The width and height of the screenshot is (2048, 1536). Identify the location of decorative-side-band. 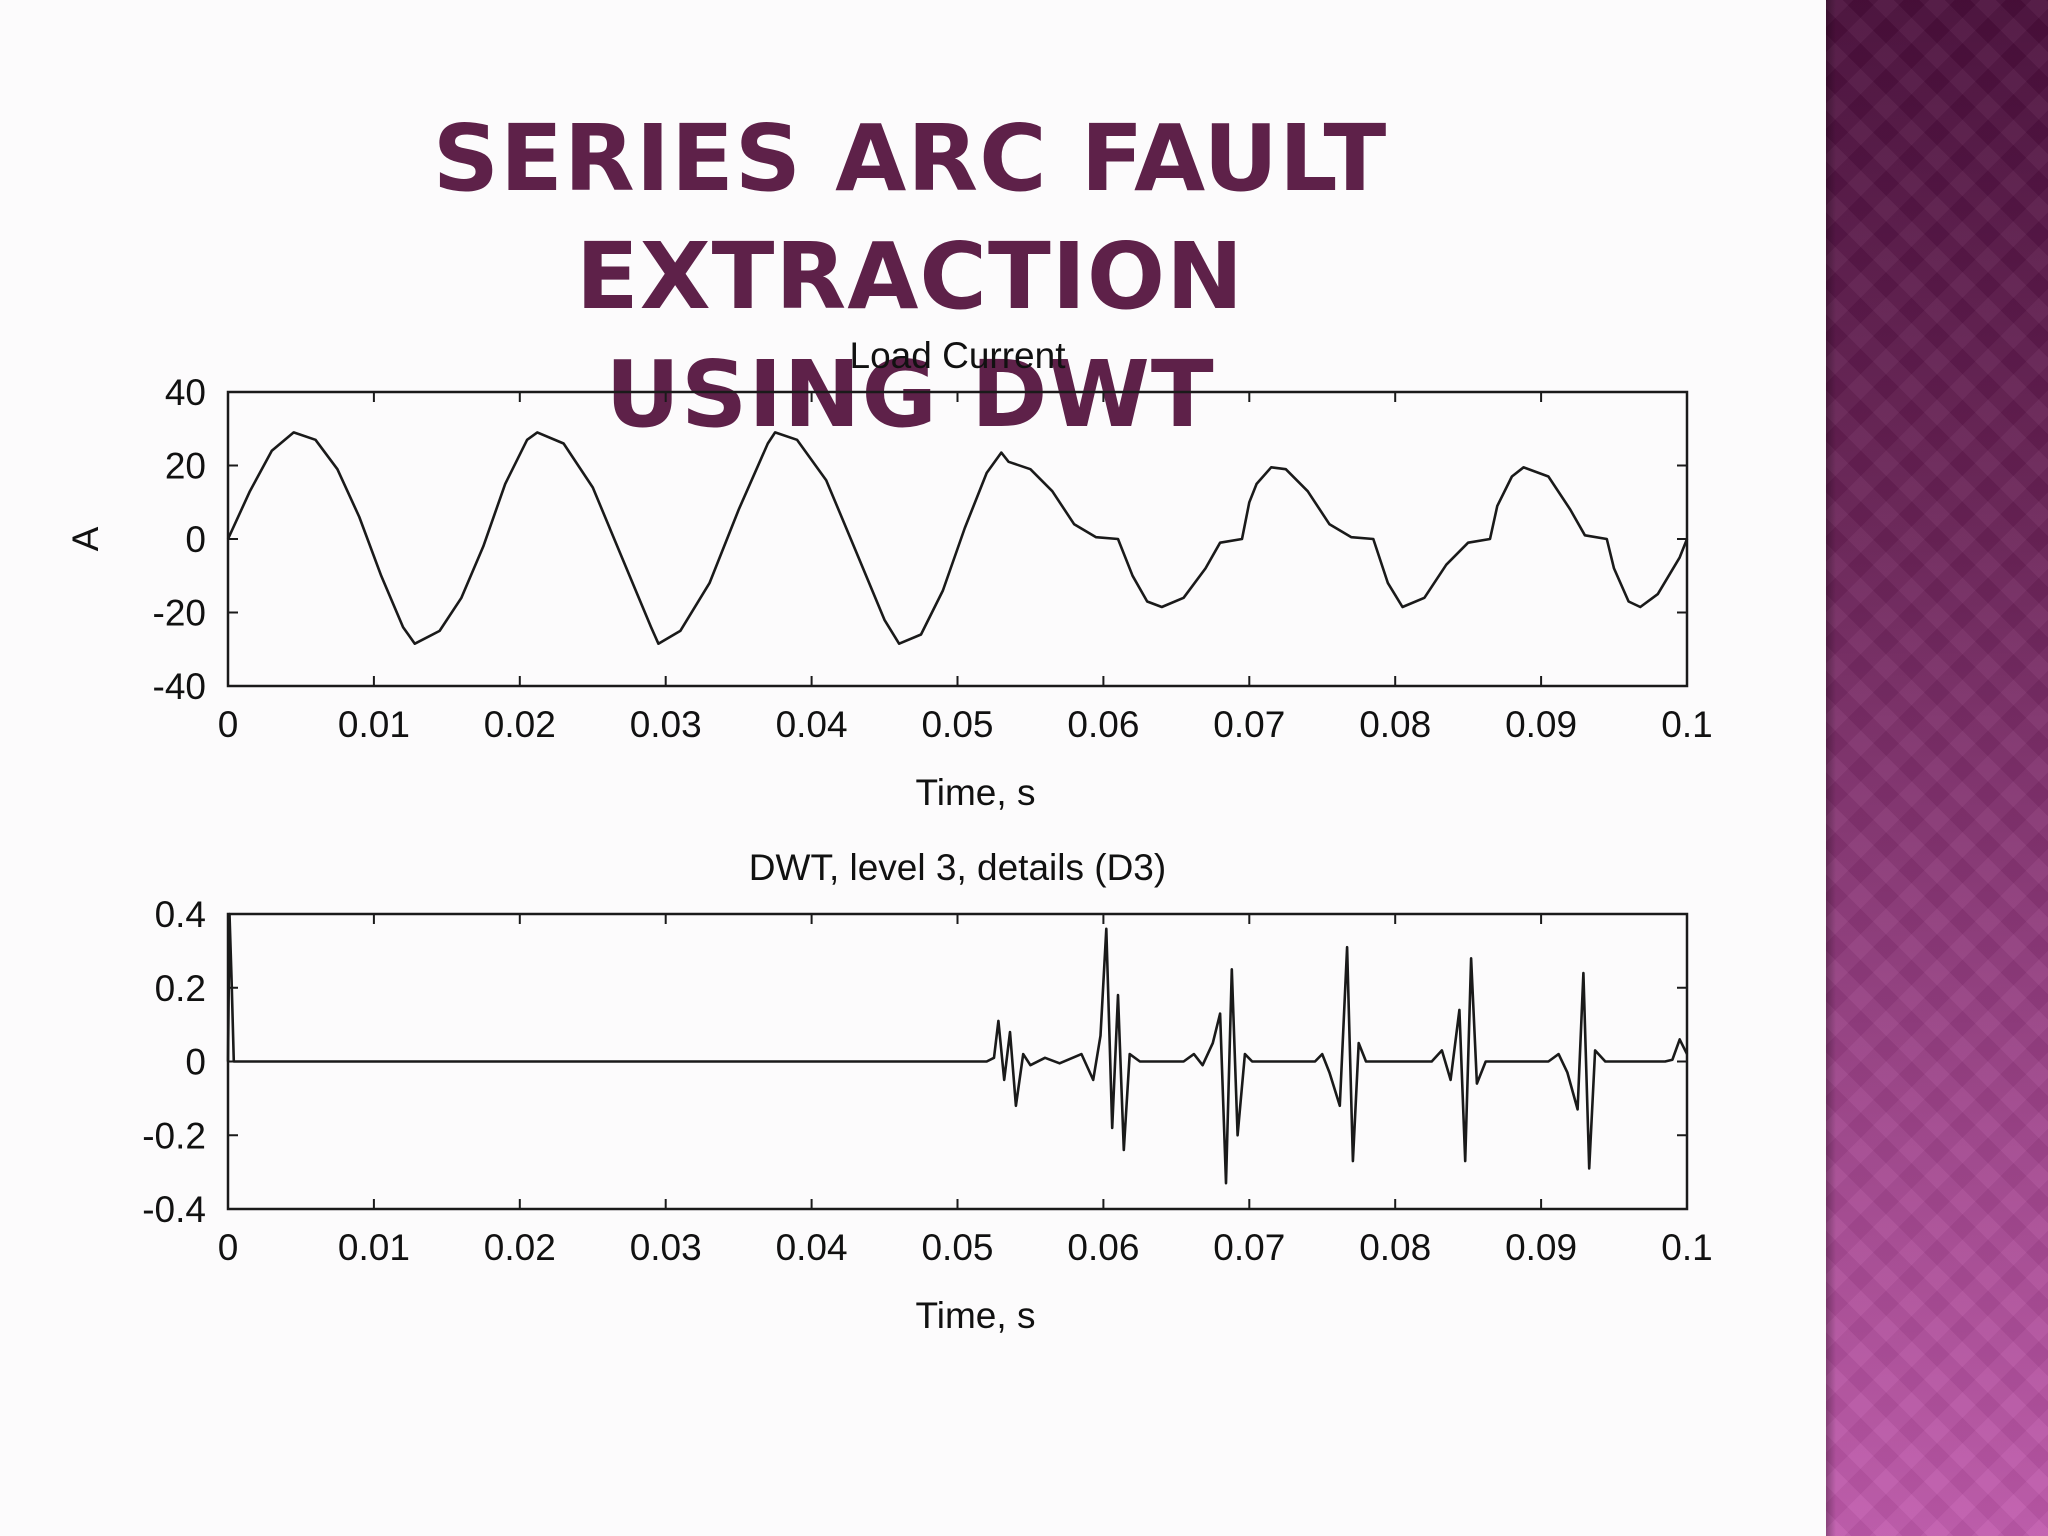
(1937, 768).